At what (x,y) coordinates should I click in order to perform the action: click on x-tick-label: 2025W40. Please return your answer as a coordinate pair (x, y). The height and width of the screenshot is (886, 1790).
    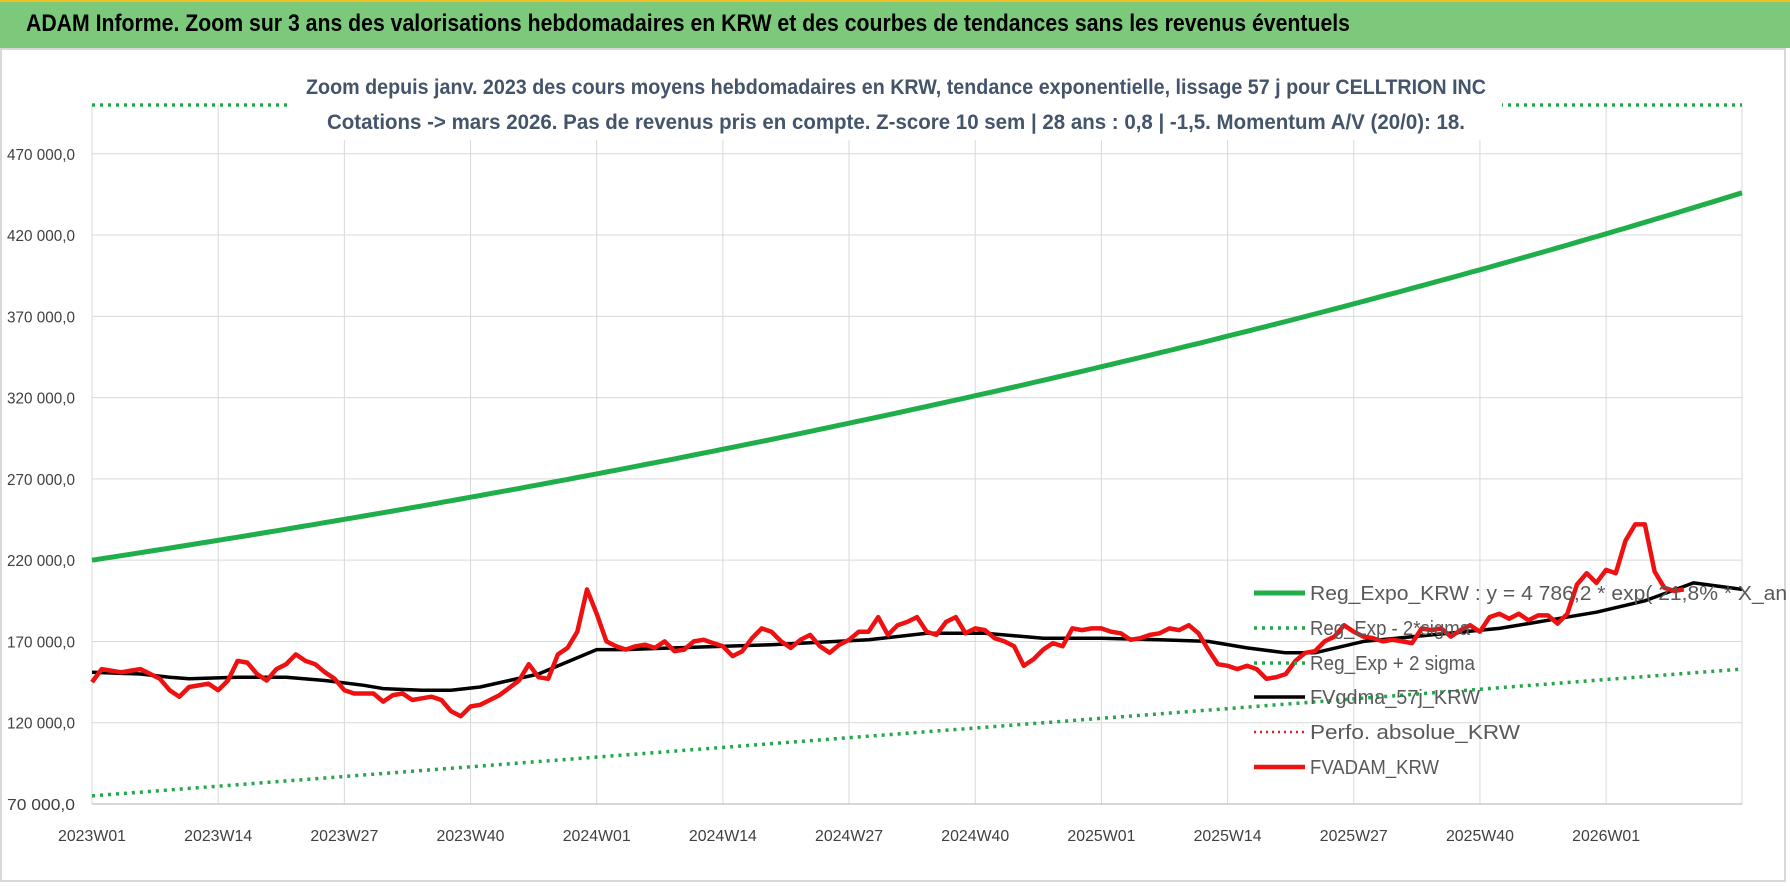
    Looking at the image, I should click on (1480, 836).